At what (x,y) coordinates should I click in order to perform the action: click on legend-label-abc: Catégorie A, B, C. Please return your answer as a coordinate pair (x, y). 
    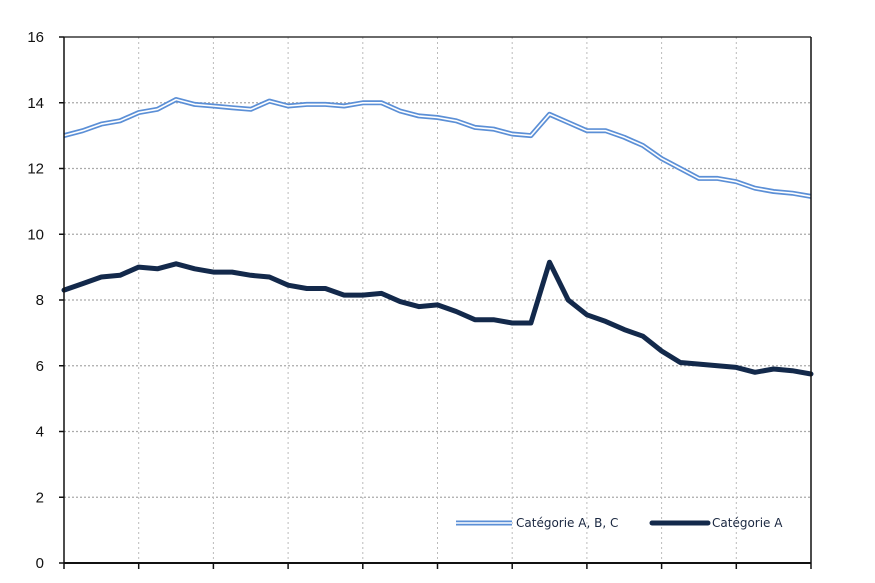
    Looking at the image, I should click on (567, 523).